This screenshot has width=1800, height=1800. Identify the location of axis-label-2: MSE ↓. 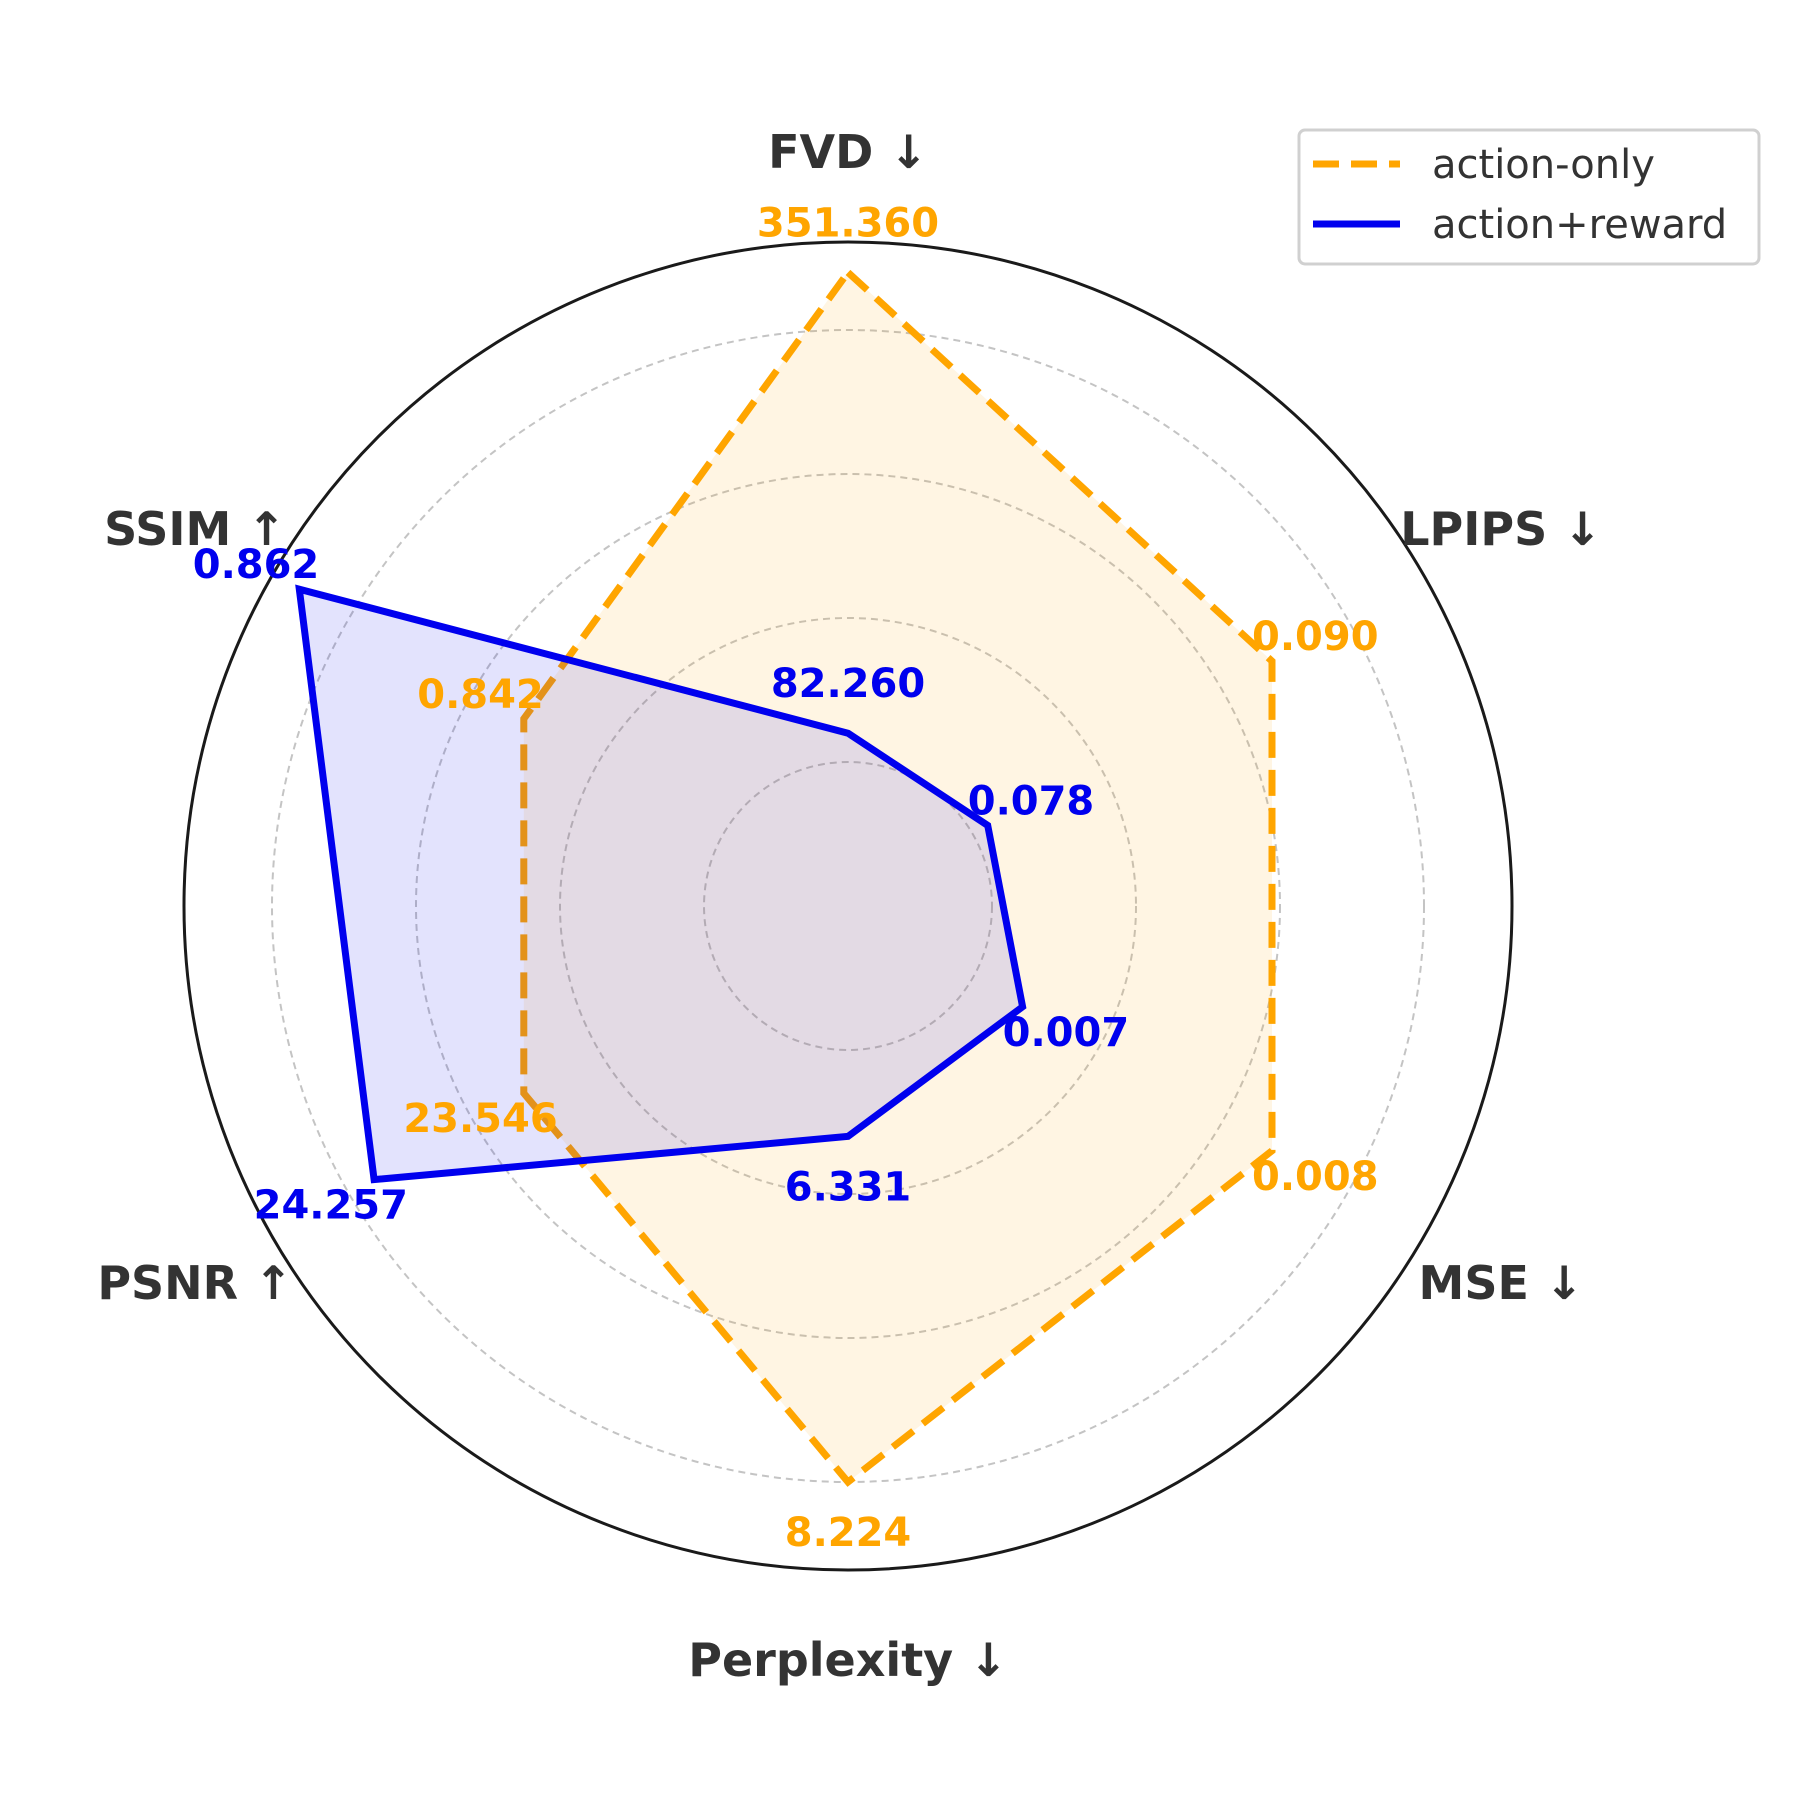
(1501, 1283).